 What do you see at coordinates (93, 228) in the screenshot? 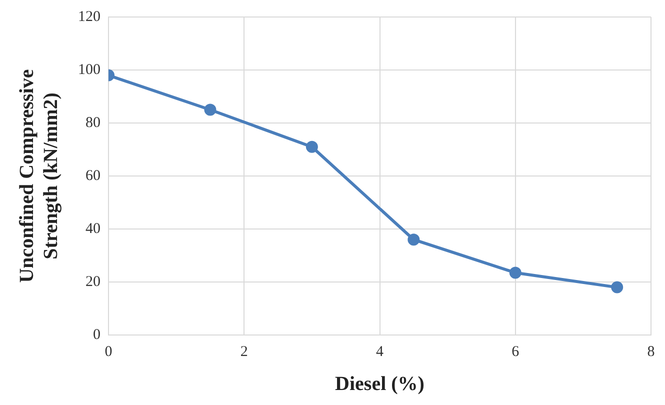
I see `y-tick-label: 40` at bounding box center [93, 228].